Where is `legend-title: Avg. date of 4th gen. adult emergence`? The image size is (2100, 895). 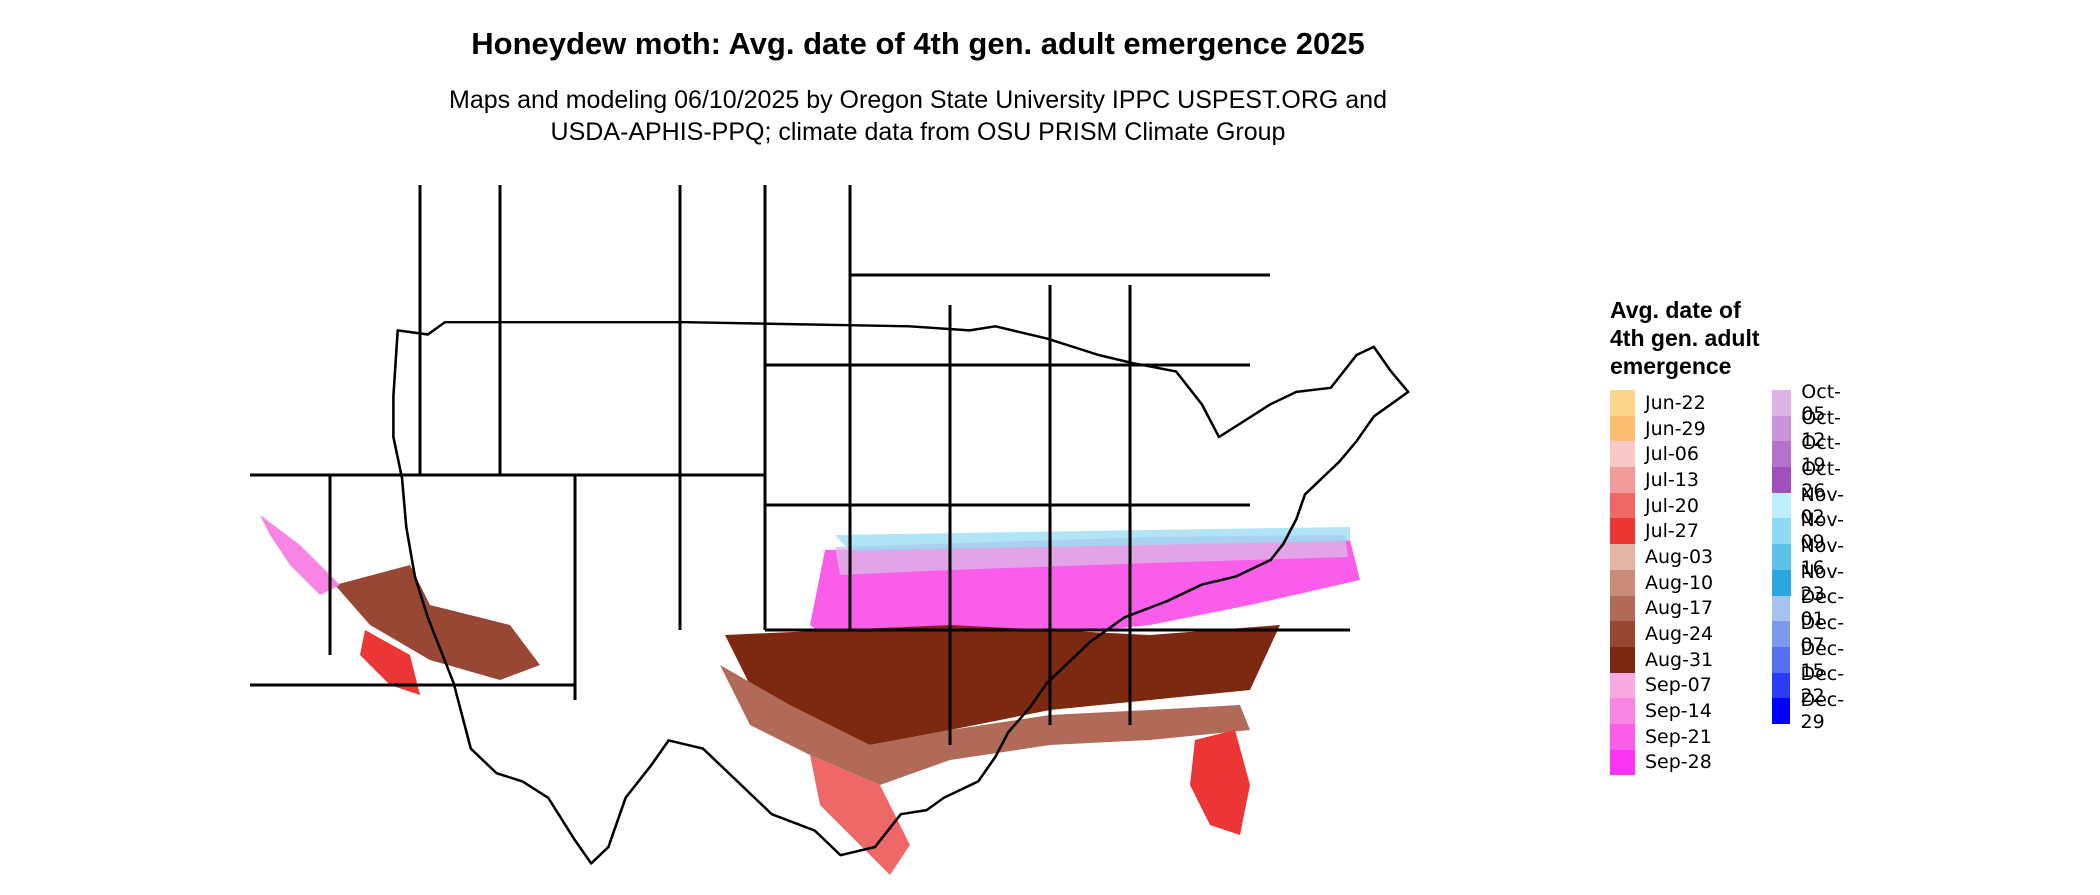 legend-title: Avg. date of 4th gen. adult emergence is located at coordinates (1710, 338).